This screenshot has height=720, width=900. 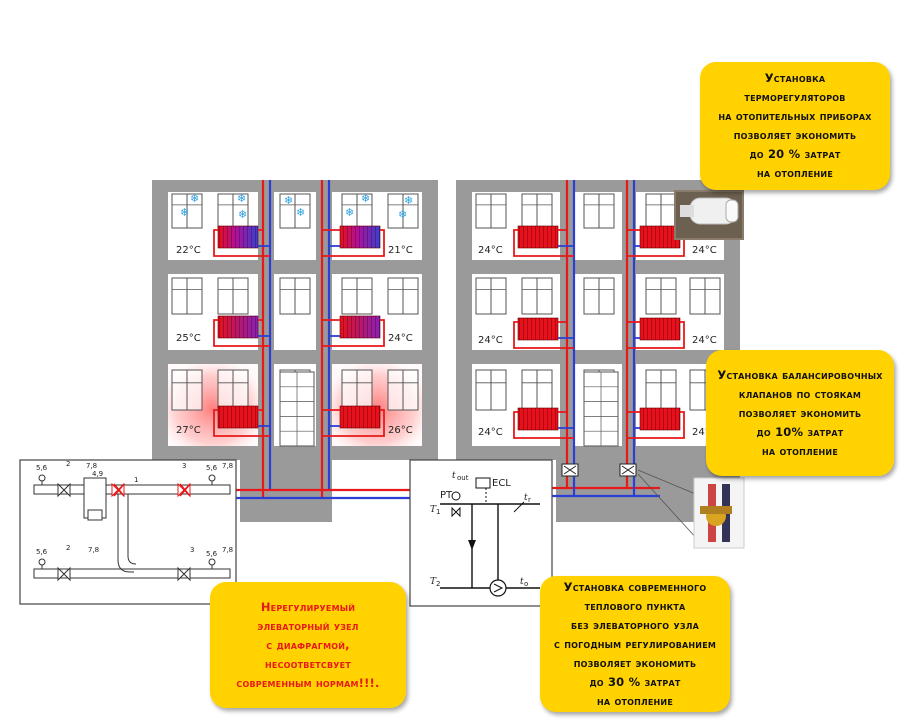 I want to click on callout-line: терморегуляторов, so click(x=795, y=97).